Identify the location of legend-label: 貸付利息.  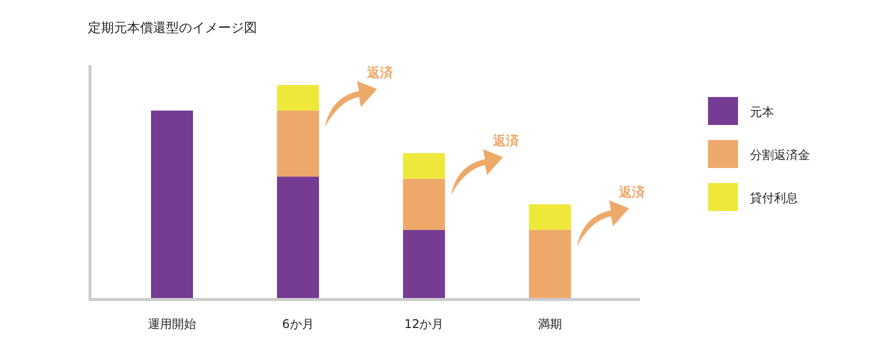
(774, 198).